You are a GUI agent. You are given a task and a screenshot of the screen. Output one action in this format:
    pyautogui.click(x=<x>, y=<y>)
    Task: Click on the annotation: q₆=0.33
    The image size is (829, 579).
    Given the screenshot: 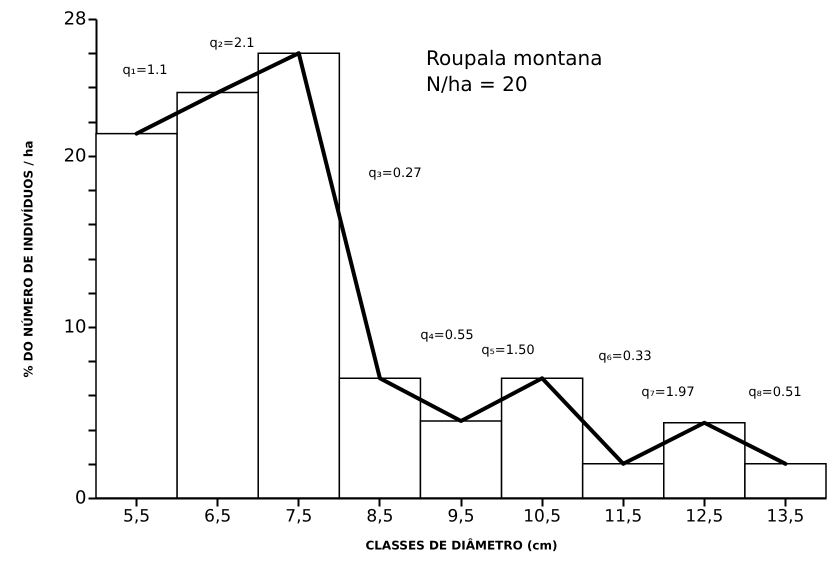 What is the action you would take?
    pyautogui.click(x=625, y=356)
    